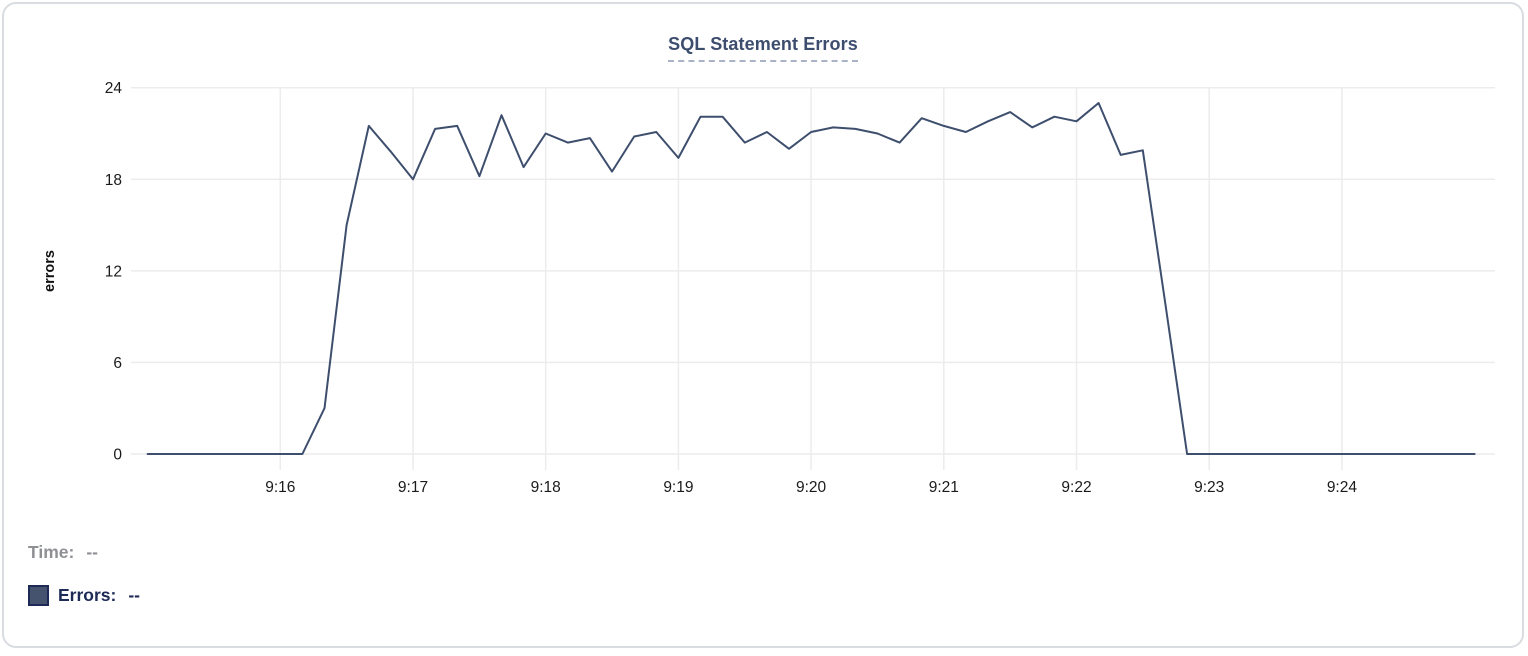  What do you see at coordinates (84, 552) in the screenshot?
I see `legend-row-time: Time: --` at bounding box center [84, 552].